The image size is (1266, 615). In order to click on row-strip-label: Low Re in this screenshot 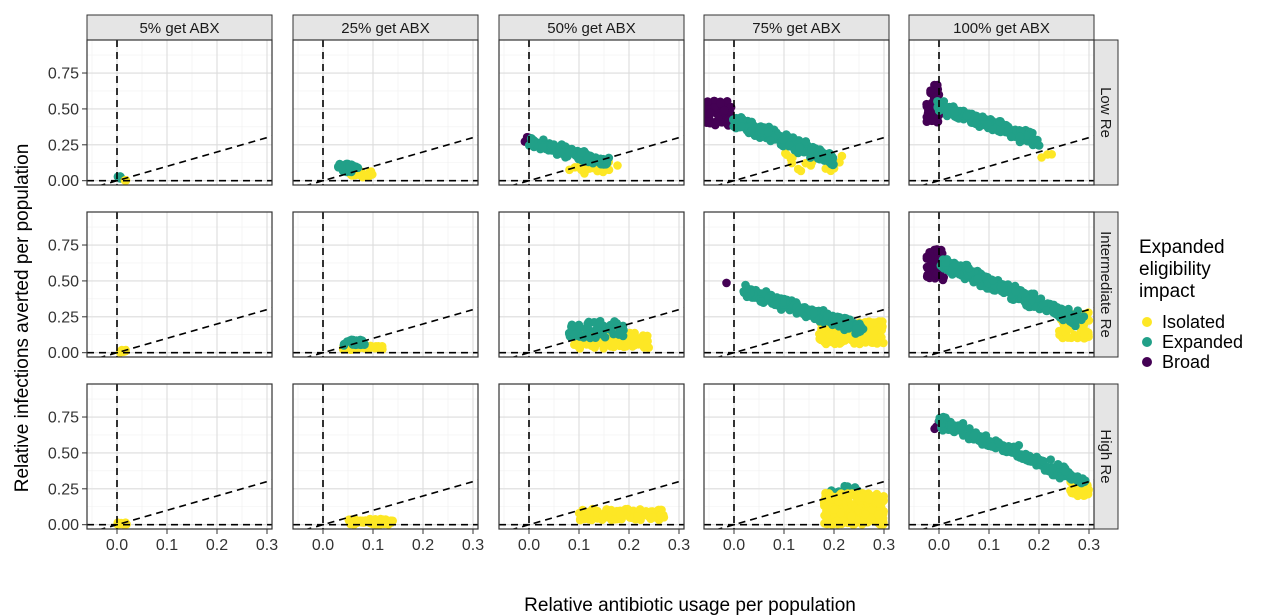, I will do `click(1105, 112)`.